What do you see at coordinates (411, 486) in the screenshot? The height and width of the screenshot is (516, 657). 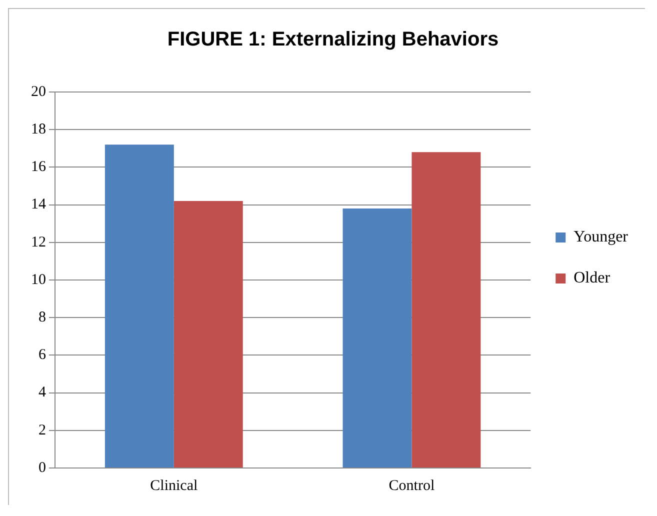 I see `x-tick-label: Control` at bounding box center [411, 486].